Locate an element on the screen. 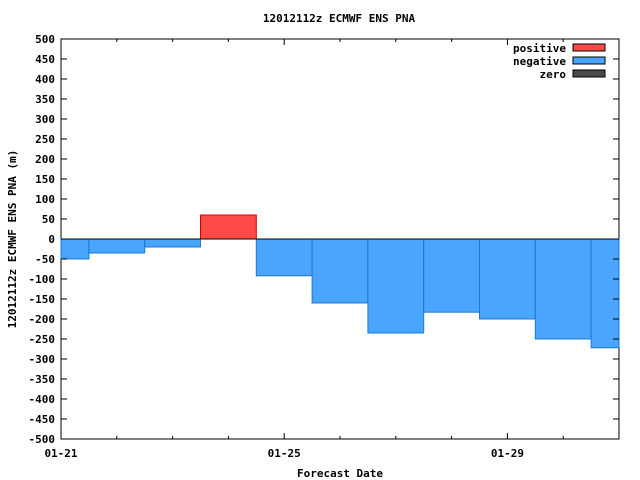 The width and height of the screenshot is (640, 480). y-tick-label: -300 is located at coordinates (42, 359).